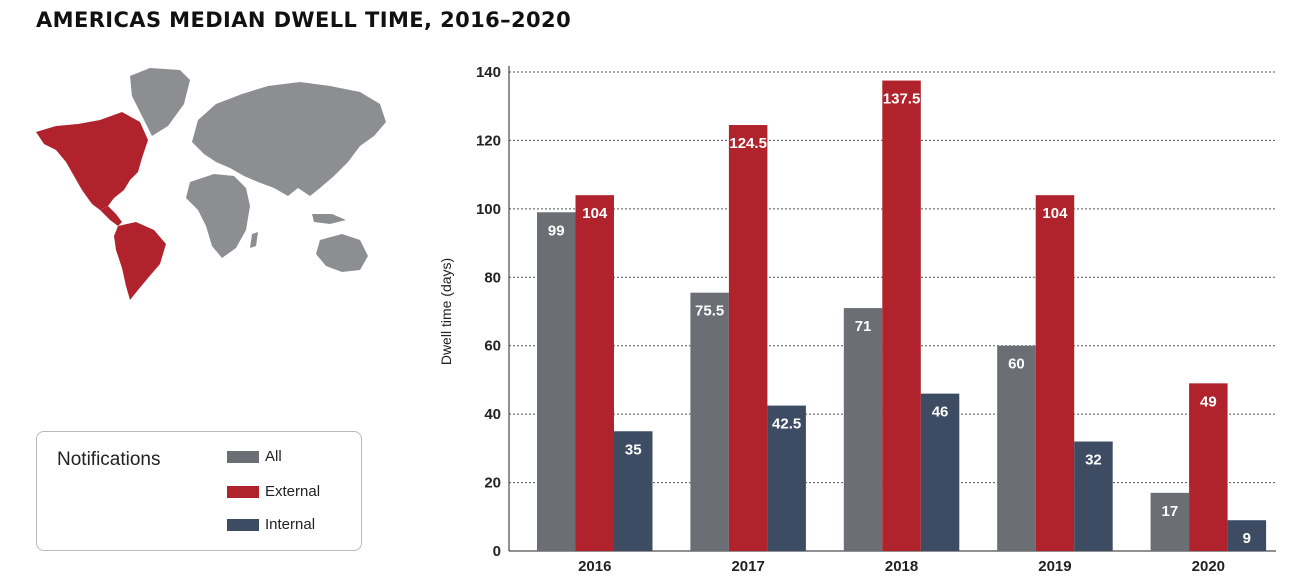 The width and height of the screenshot is (1313, 581). I want to click on map-south-america, so click(140, 261).